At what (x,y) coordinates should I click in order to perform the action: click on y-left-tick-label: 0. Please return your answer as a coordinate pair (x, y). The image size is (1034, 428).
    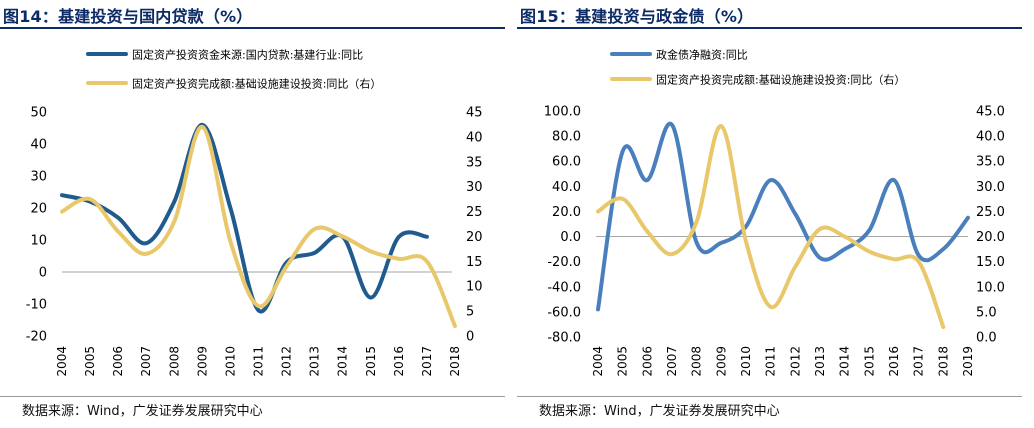
    Looking at the image, I should click on (43, 273).